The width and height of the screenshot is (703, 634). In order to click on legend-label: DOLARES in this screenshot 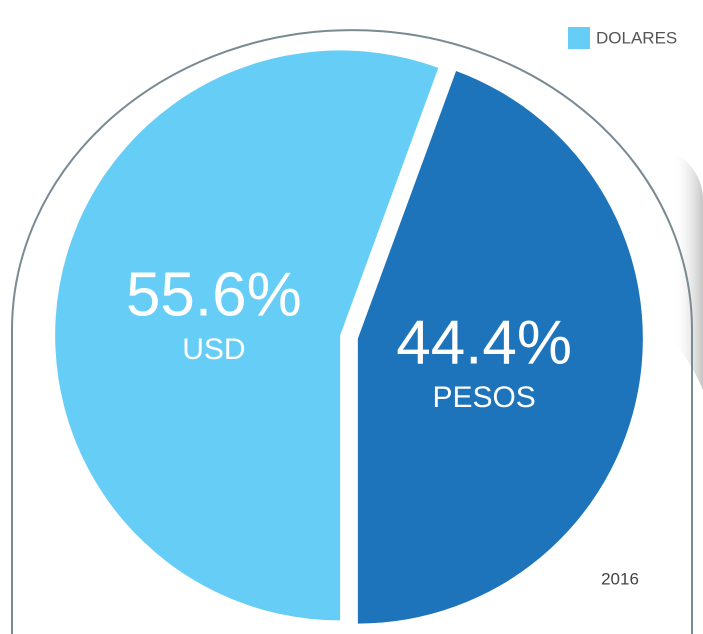, I will do `click(636, 37)`.